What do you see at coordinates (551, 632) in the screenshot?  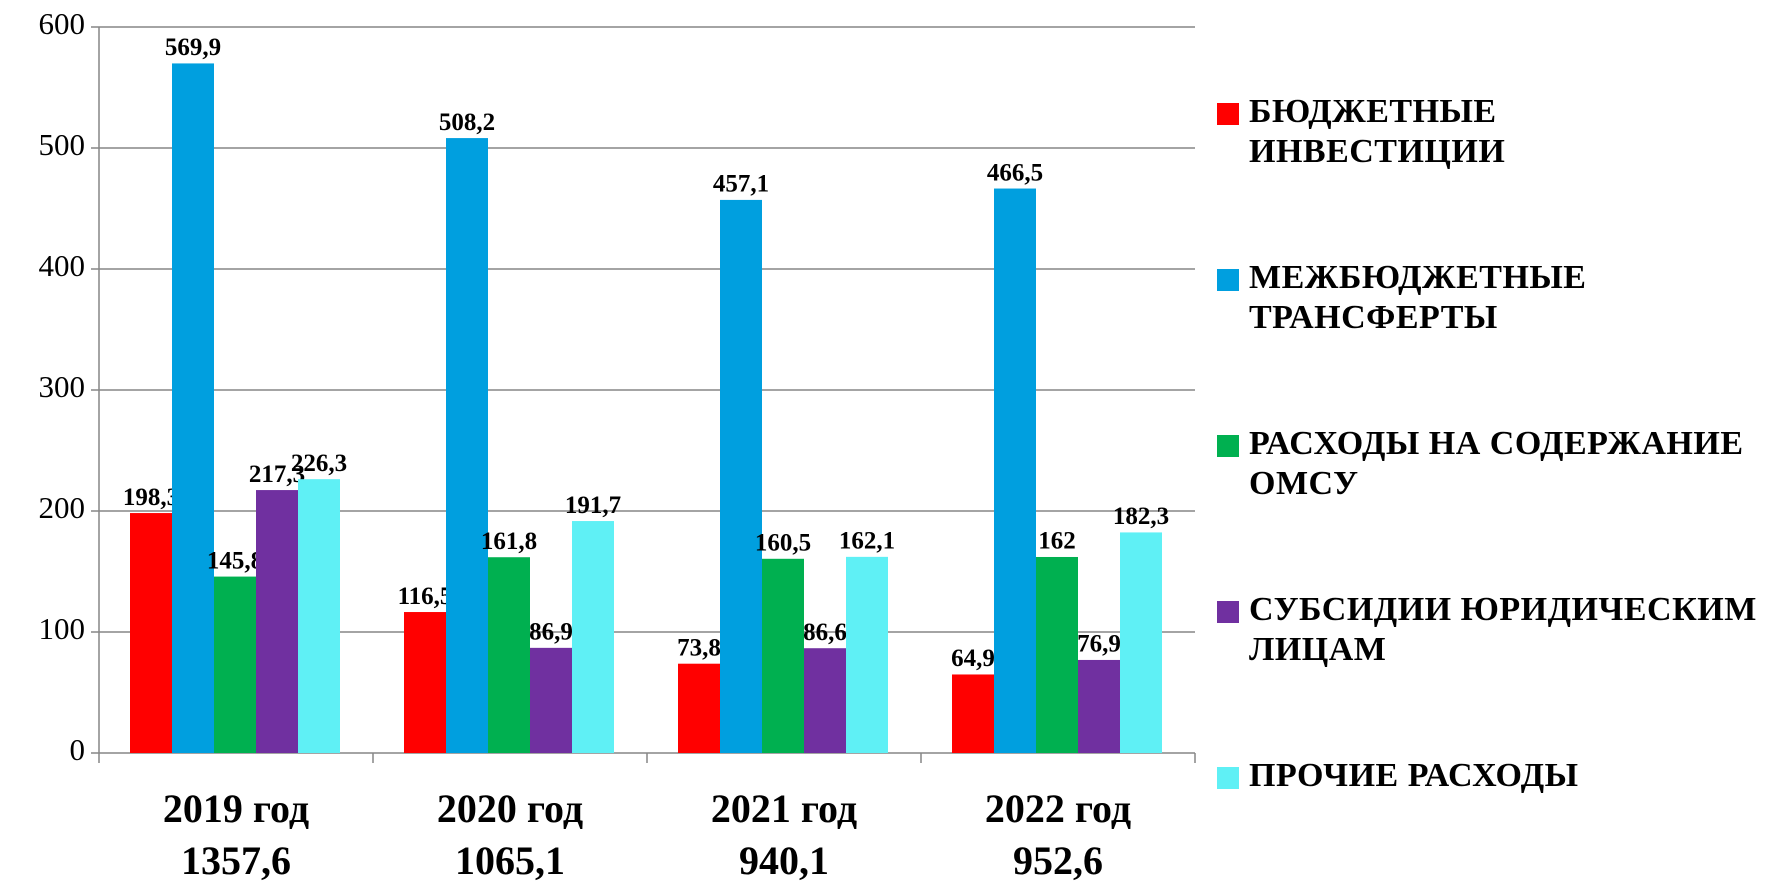 I see `data-label: 86,9` at bounding box center [551, 632].